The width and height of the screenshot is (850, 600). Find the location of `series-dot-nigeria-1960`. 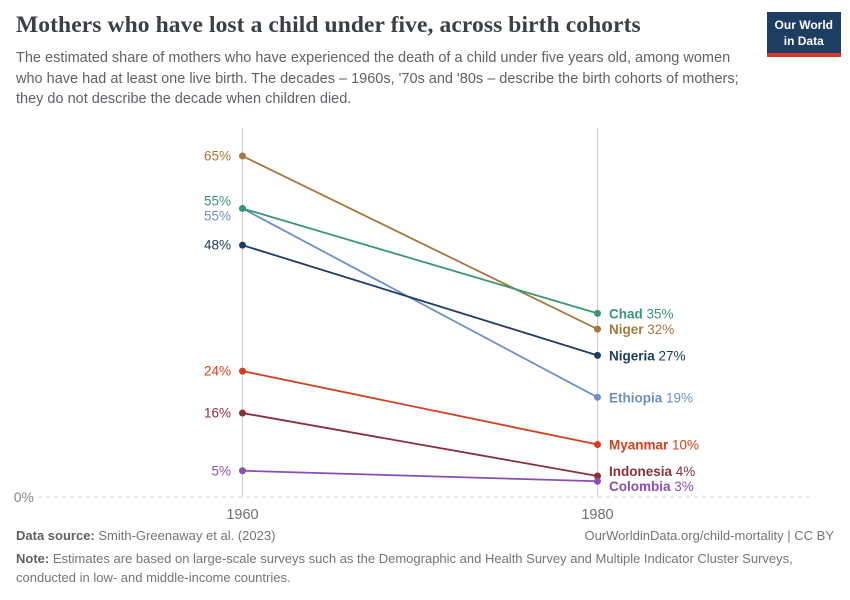

series-dot-nigeria-1960 is located at coordinates (242, 245).